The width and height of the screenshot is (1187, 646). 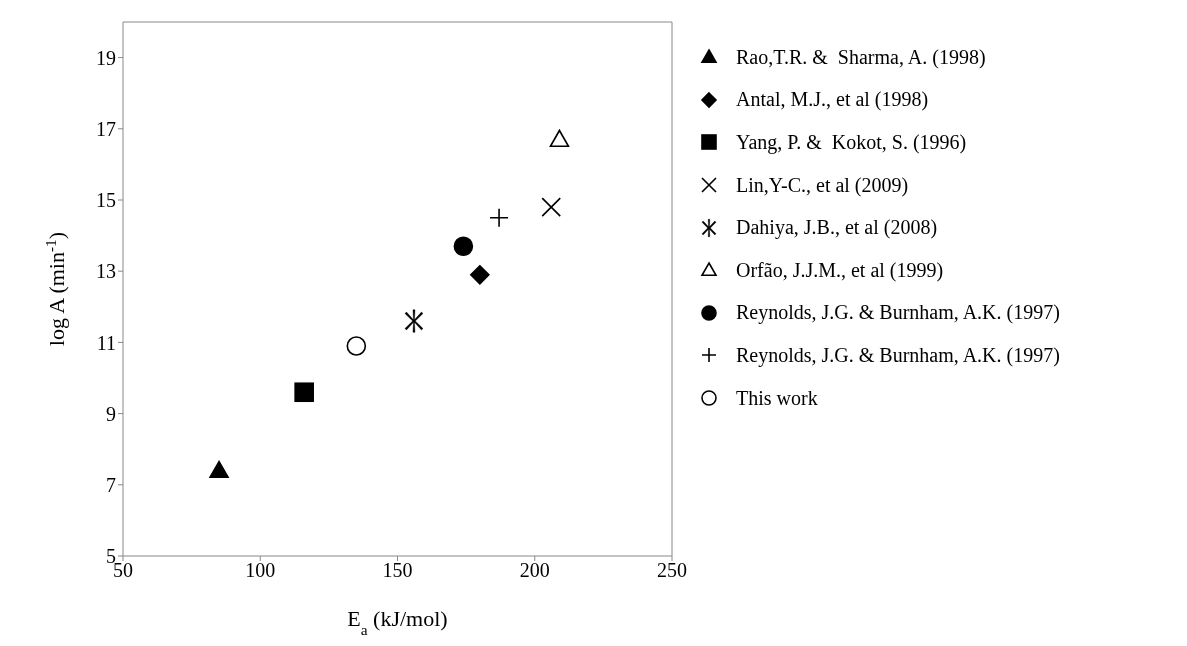 I want to click on x-tick-label: 200, so click(x=534, y=570).